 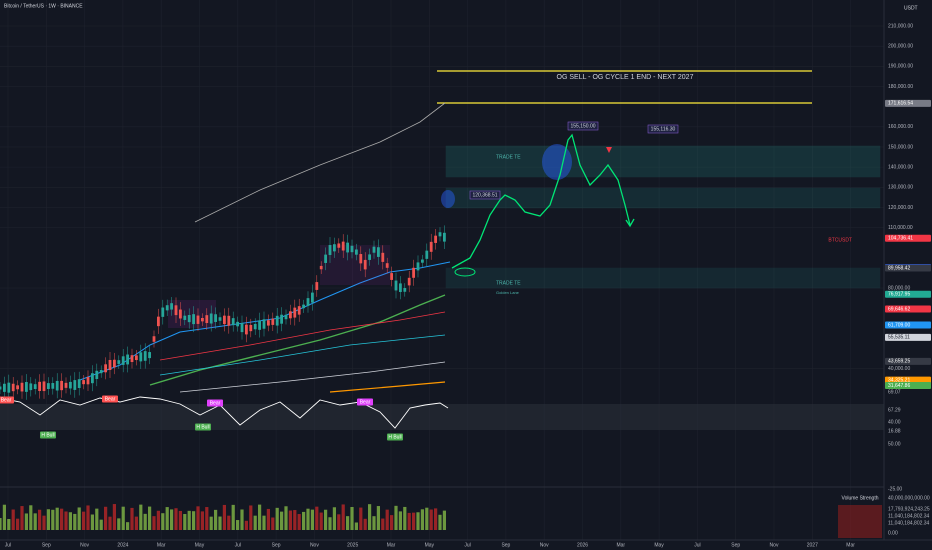 What do you see at coordinates (894, 410) in the screenshot?
I see `indicator-tick-label: 67.29` at bounding box center [894, 410].